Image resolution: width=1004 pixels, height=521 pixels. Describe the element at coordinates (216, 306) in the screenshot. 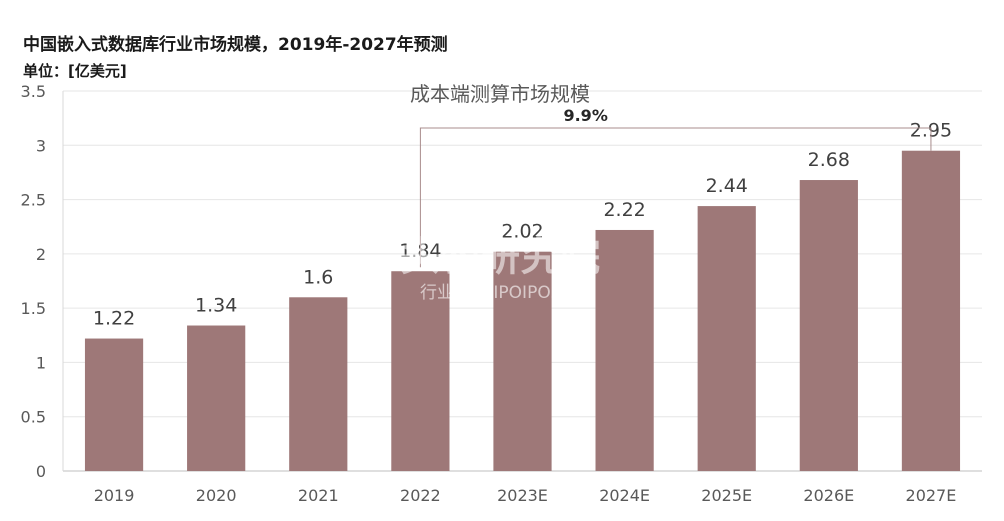

I see `data-label: 1.34` at that location.